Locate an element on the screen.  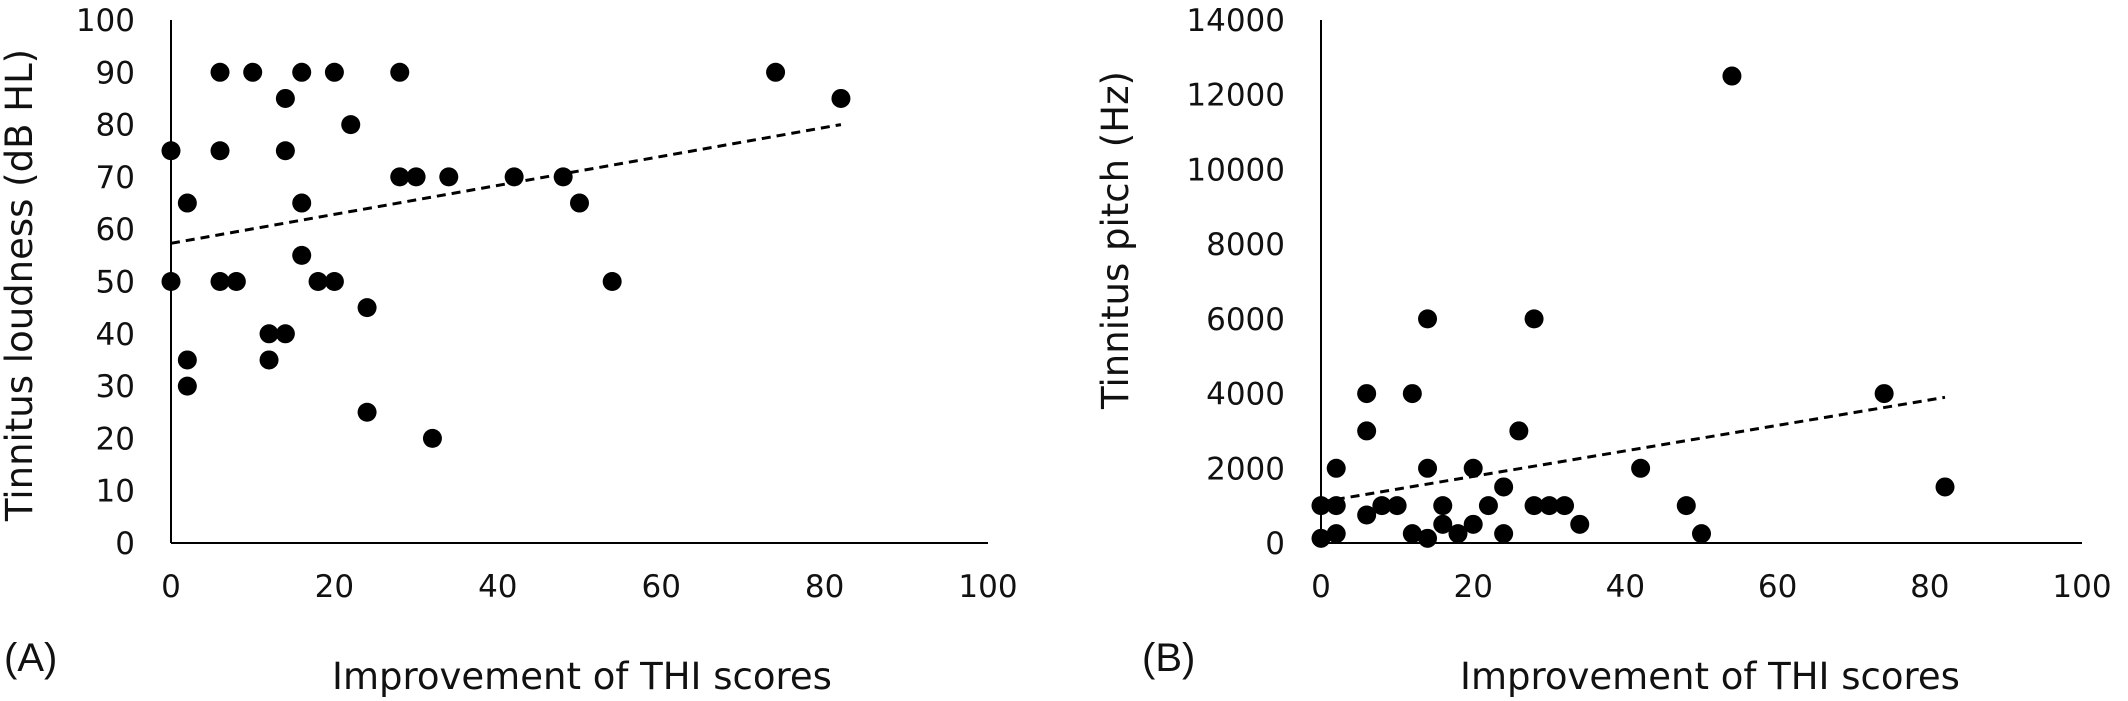
y-tick-label: 90 is located at coordinates (115, 73).